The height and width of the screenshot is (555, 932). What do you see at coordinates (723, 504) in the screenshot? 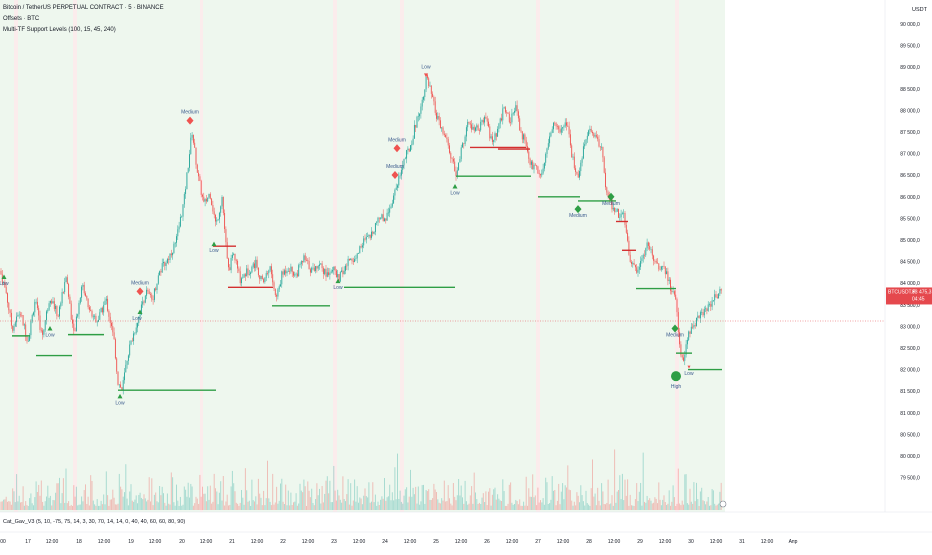
I see `settings-icon` at bounding box center [723, 504].